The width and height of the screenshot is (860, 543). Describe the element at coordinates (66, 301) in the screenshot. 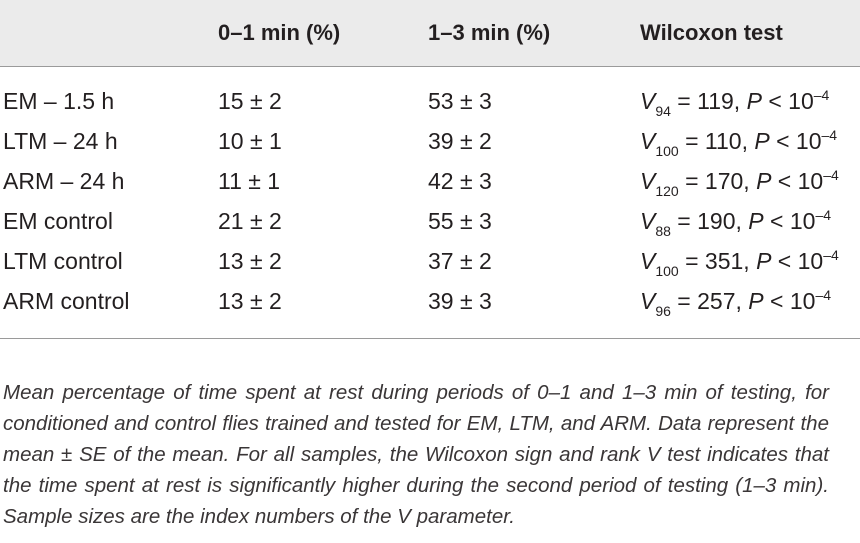

I see `row-label: ARM control` at that location.